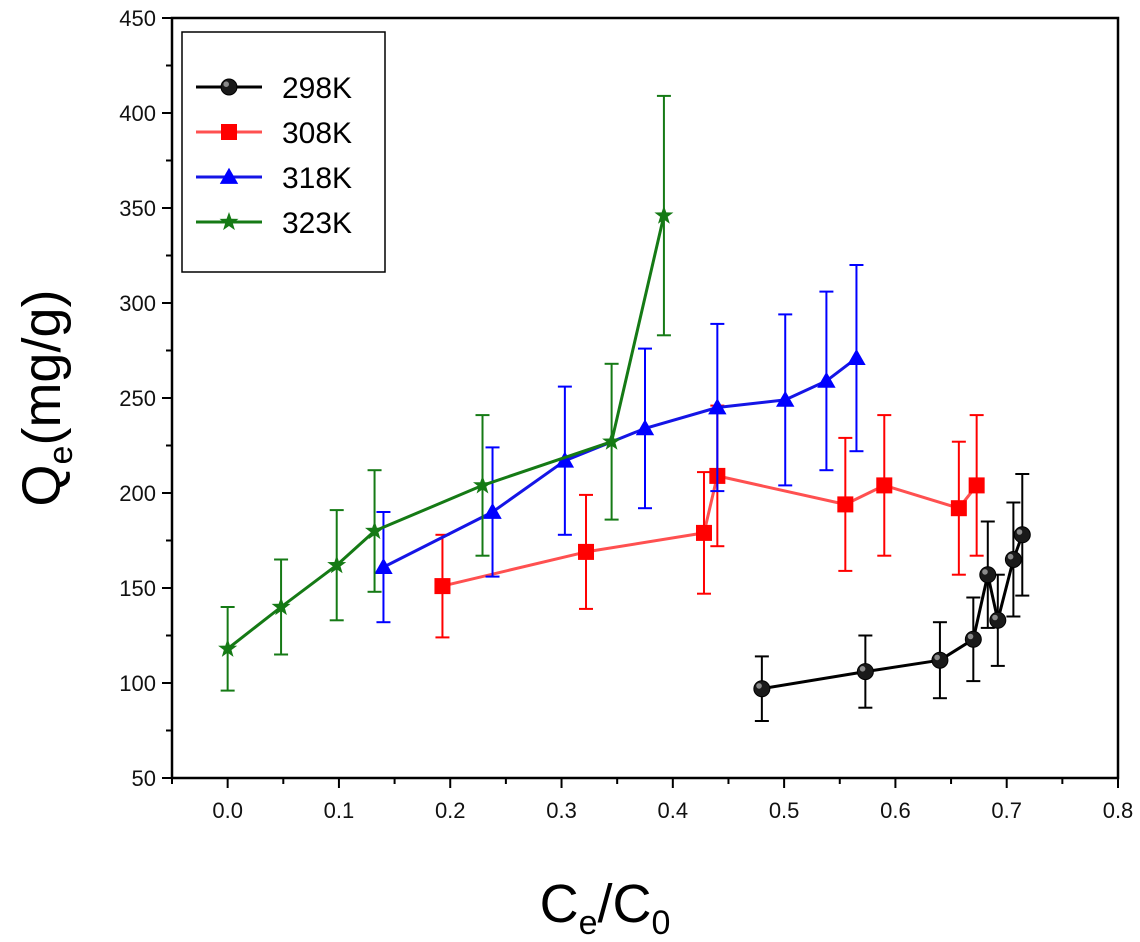  What do you see at coordinates (137, 398) in the screenshot?
I see `y-tick-label: 250` at bounding box center [137, 398].